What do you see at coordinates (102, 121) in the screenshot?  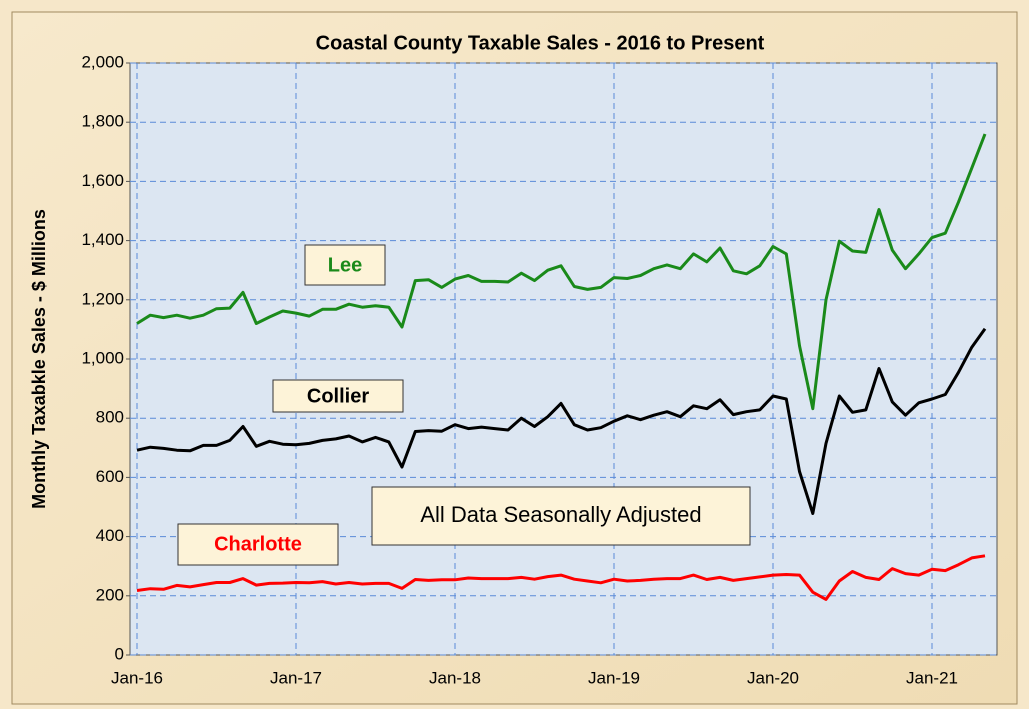 I see `y-tick-label: 1,800` at bounding box center [102, 121].